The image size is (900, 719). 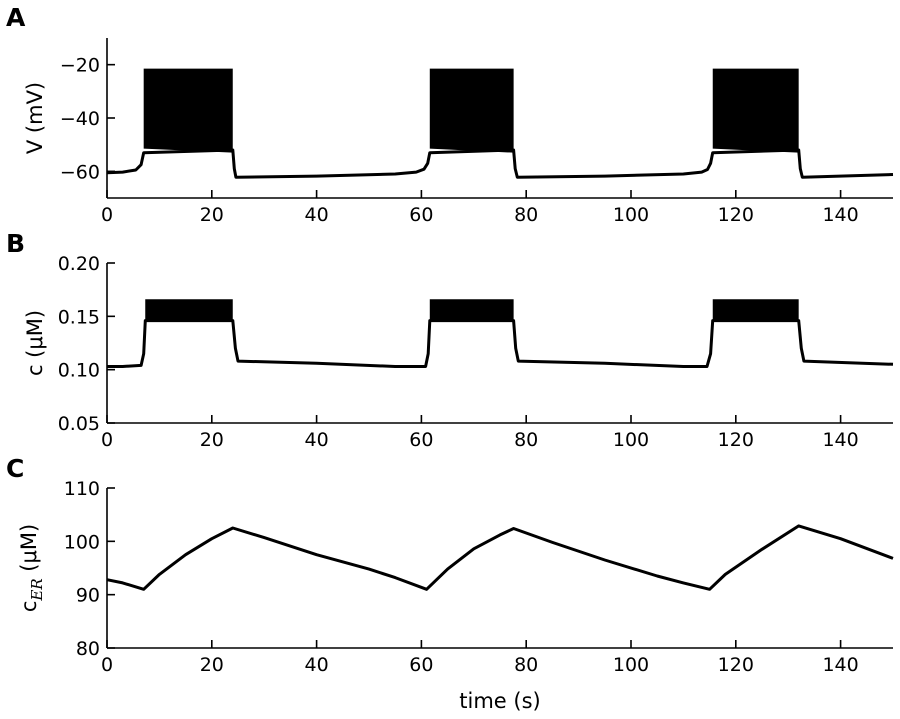 What do you see at coordinates (79, 424) in the screenshot?
I see `y-tick-label: 0.05` at bounding box center [79, 424].